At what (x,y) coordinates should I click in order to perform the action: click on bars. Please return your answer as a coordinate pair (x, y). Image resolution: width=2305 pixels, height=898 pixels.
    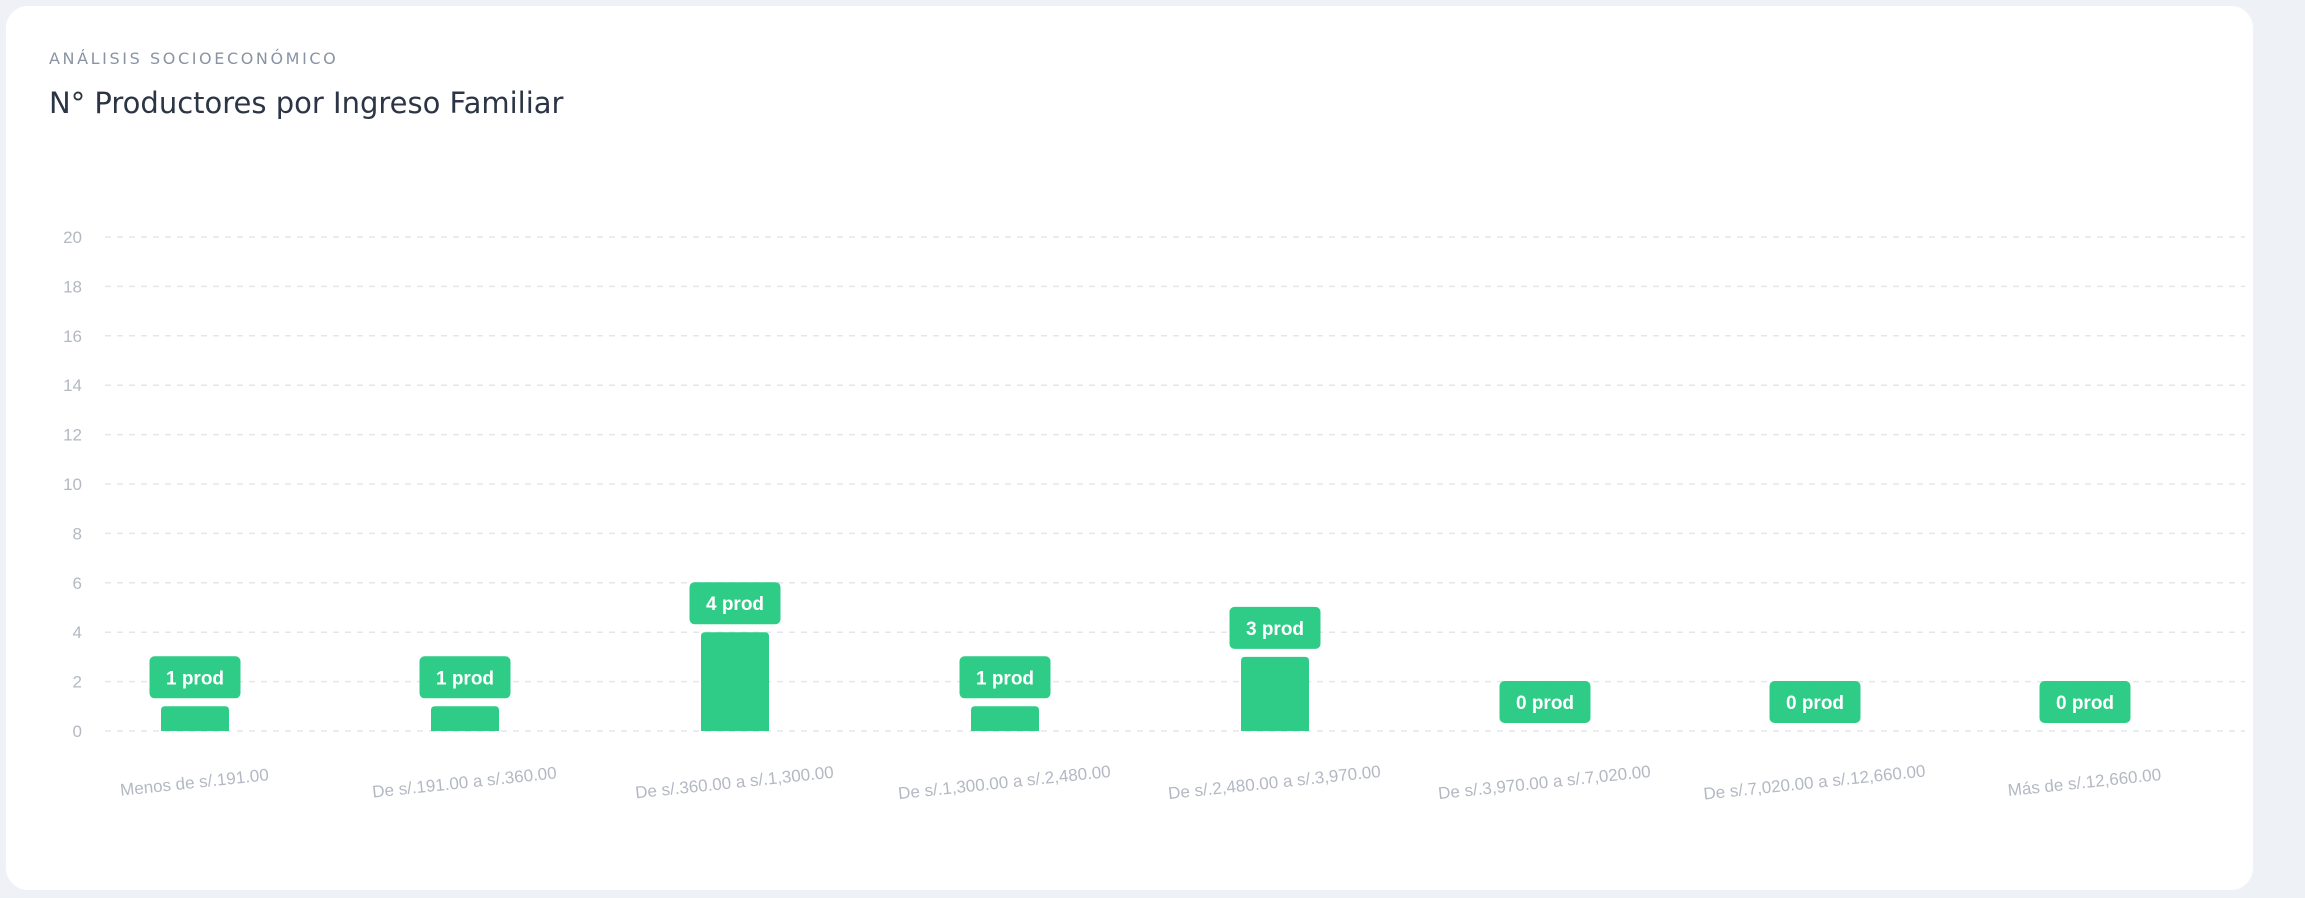
    Looking at the image, I should click on (735, 681).